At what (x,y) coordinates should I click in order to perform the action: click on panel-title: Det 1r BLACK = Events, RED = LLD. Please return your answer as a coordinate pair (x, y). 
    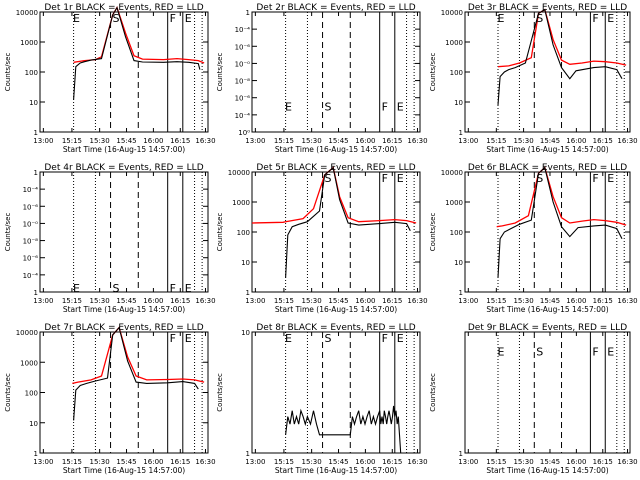
    Looking at the image, I should click on (123, 8).